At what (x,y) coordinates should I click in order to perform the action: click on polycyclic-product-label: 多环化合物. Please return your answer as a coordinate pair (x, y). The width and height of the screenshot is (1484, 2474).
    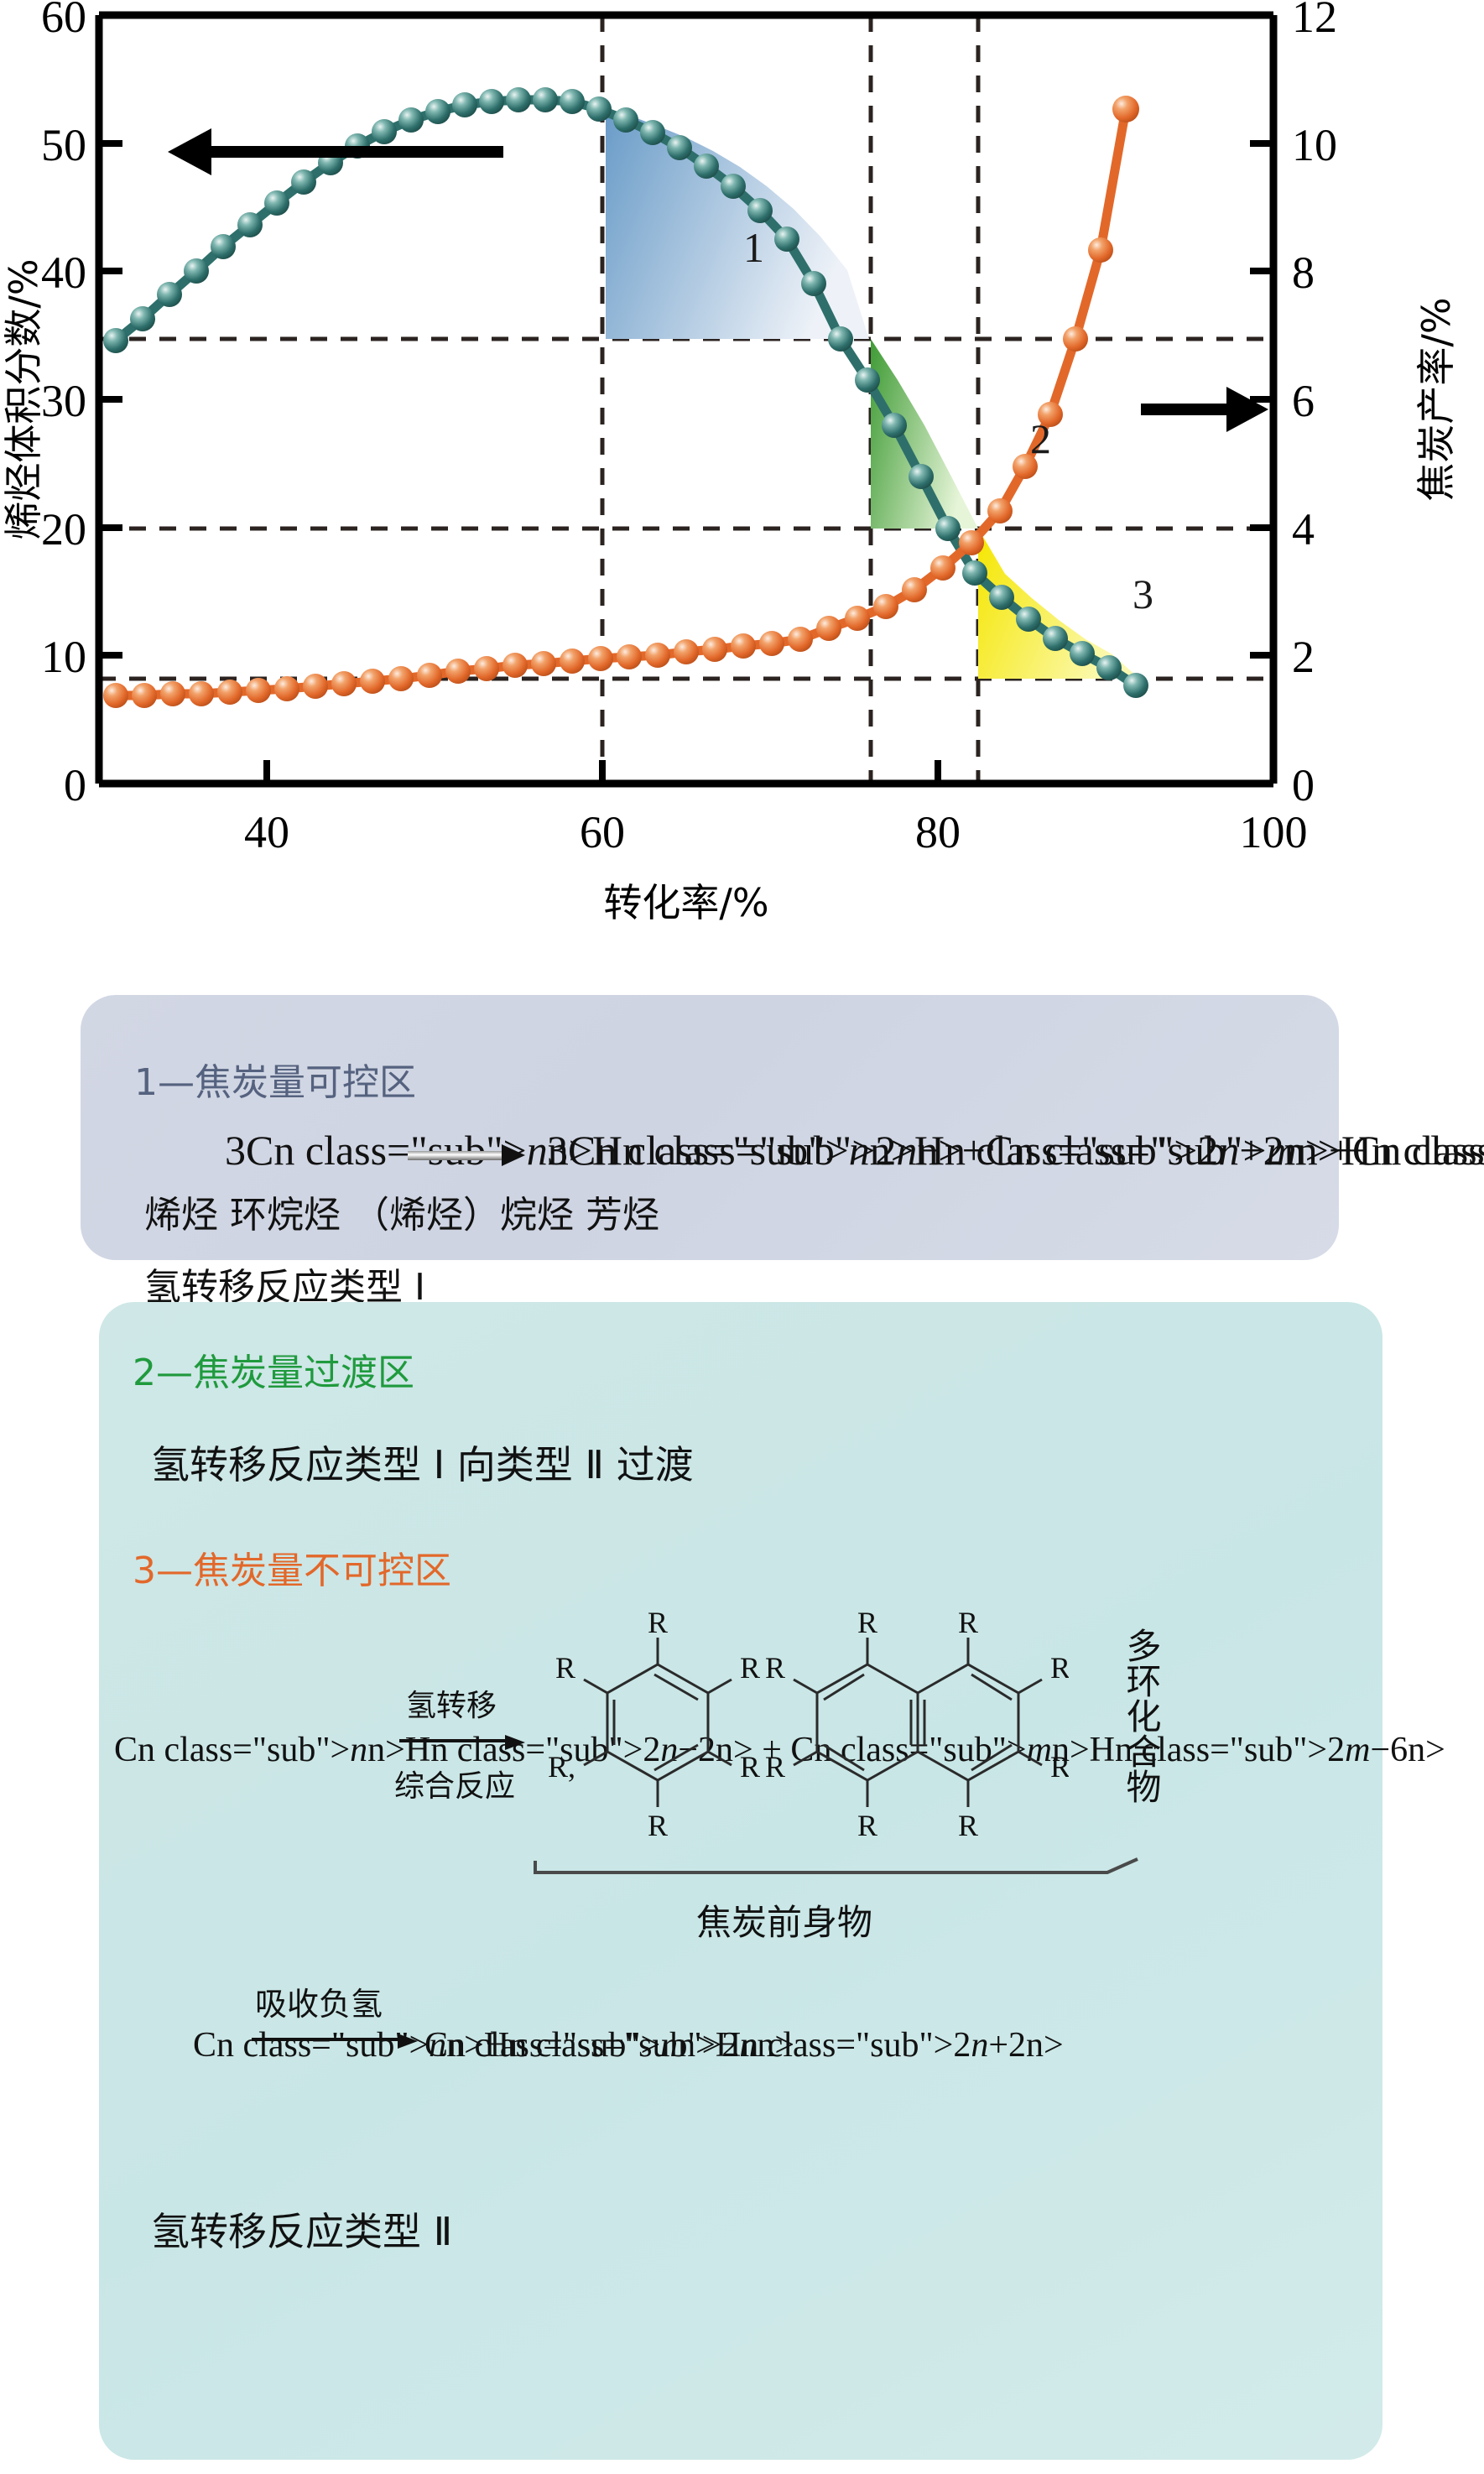
    Looking at the image, I should click on (1141, 1716).